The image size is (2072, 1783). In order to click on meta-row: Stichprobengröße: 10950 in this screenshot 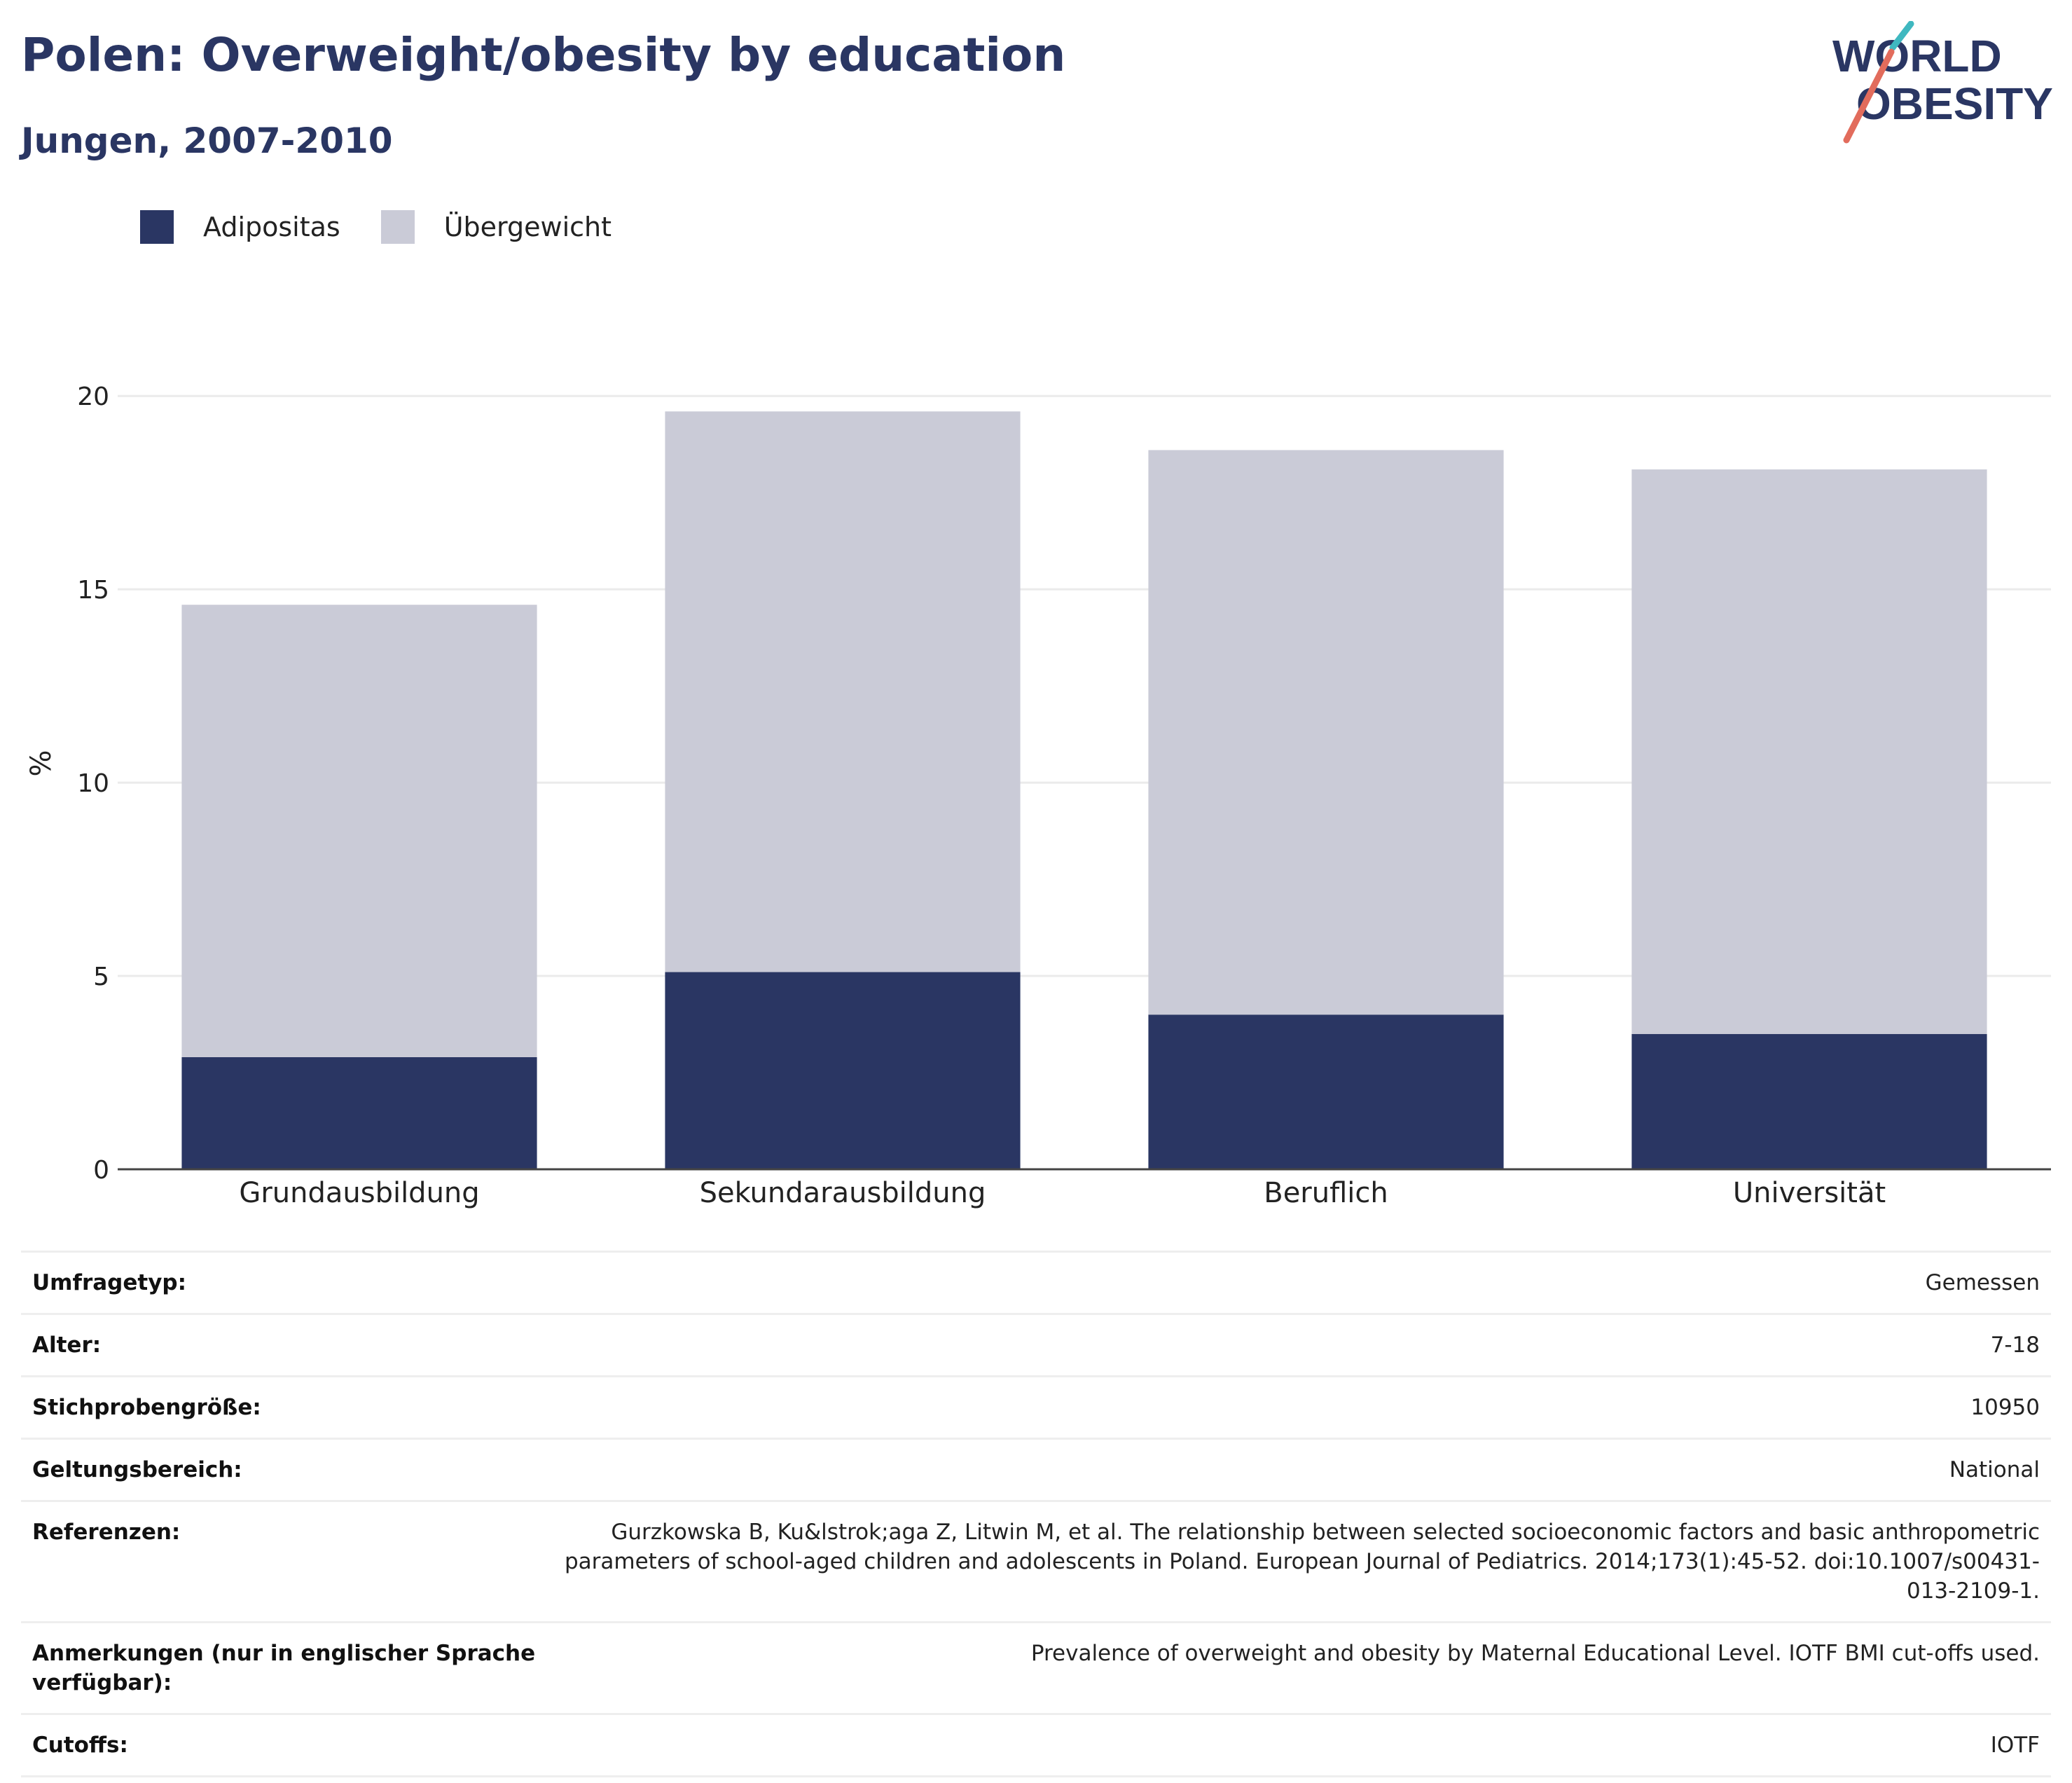, I will do `click(1036, 1406)`.